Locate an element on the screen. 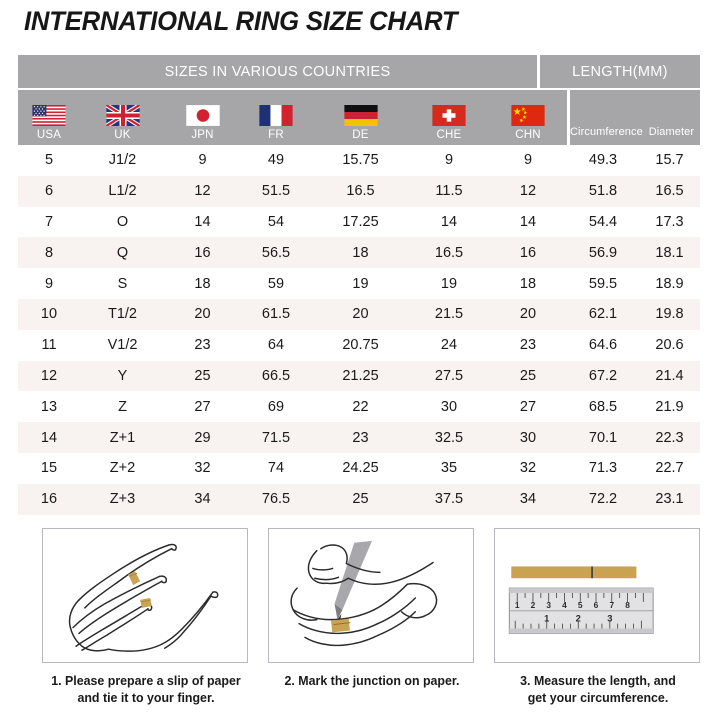 This screenshot has height=720, width=720. hand-marking-with-pen-illustration is located at coordinates (371, 595).